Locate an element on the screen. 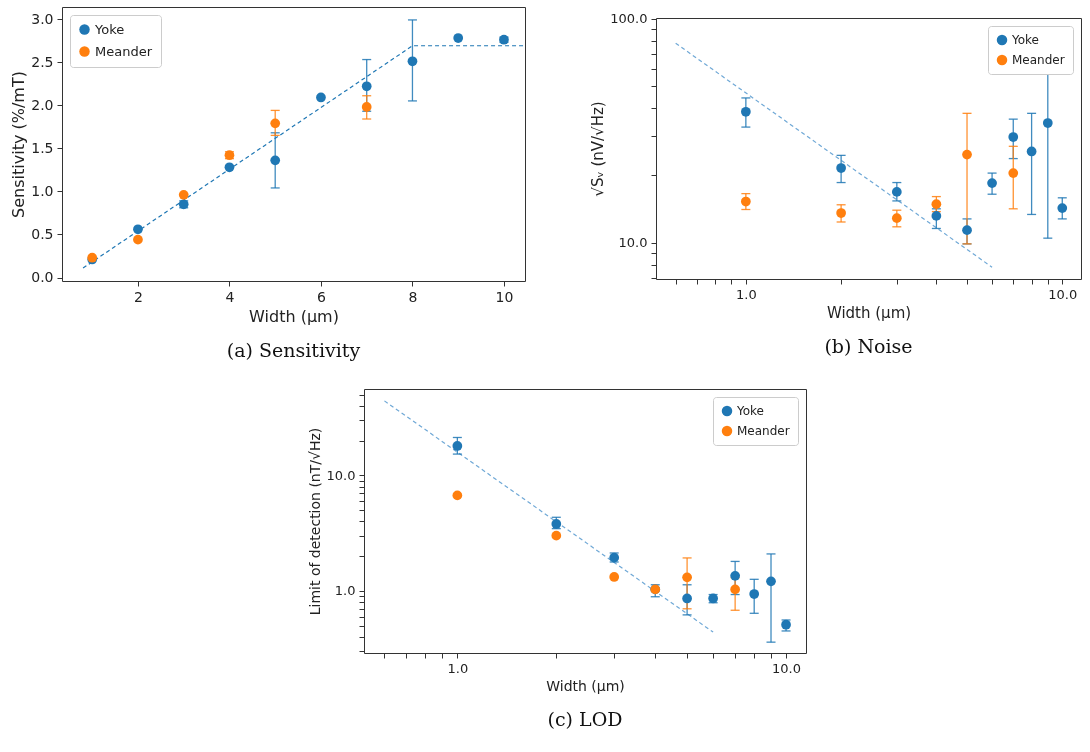 The height and width of the screenshot is (752, 1090). text: (b) Noise is located at coordinates (868, 346).